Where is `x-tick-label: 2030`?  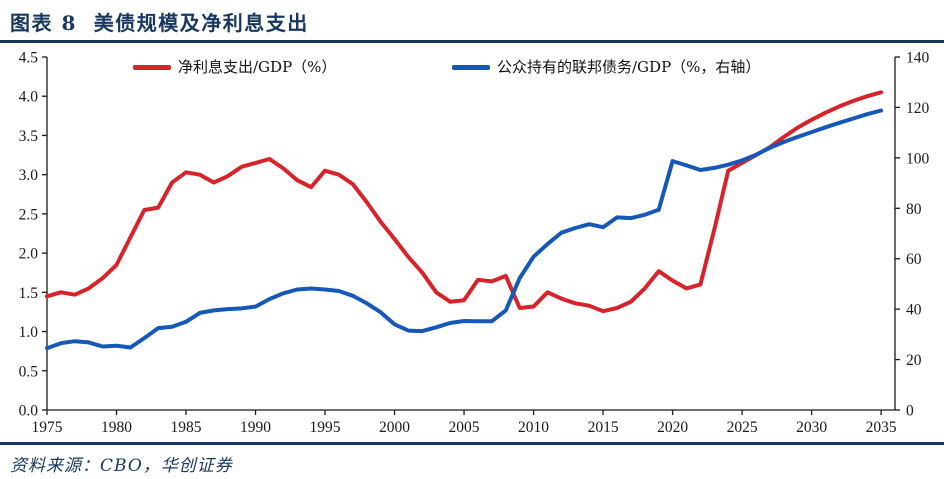 x-tick-label: 2030 is located at coordinates (811, 427).